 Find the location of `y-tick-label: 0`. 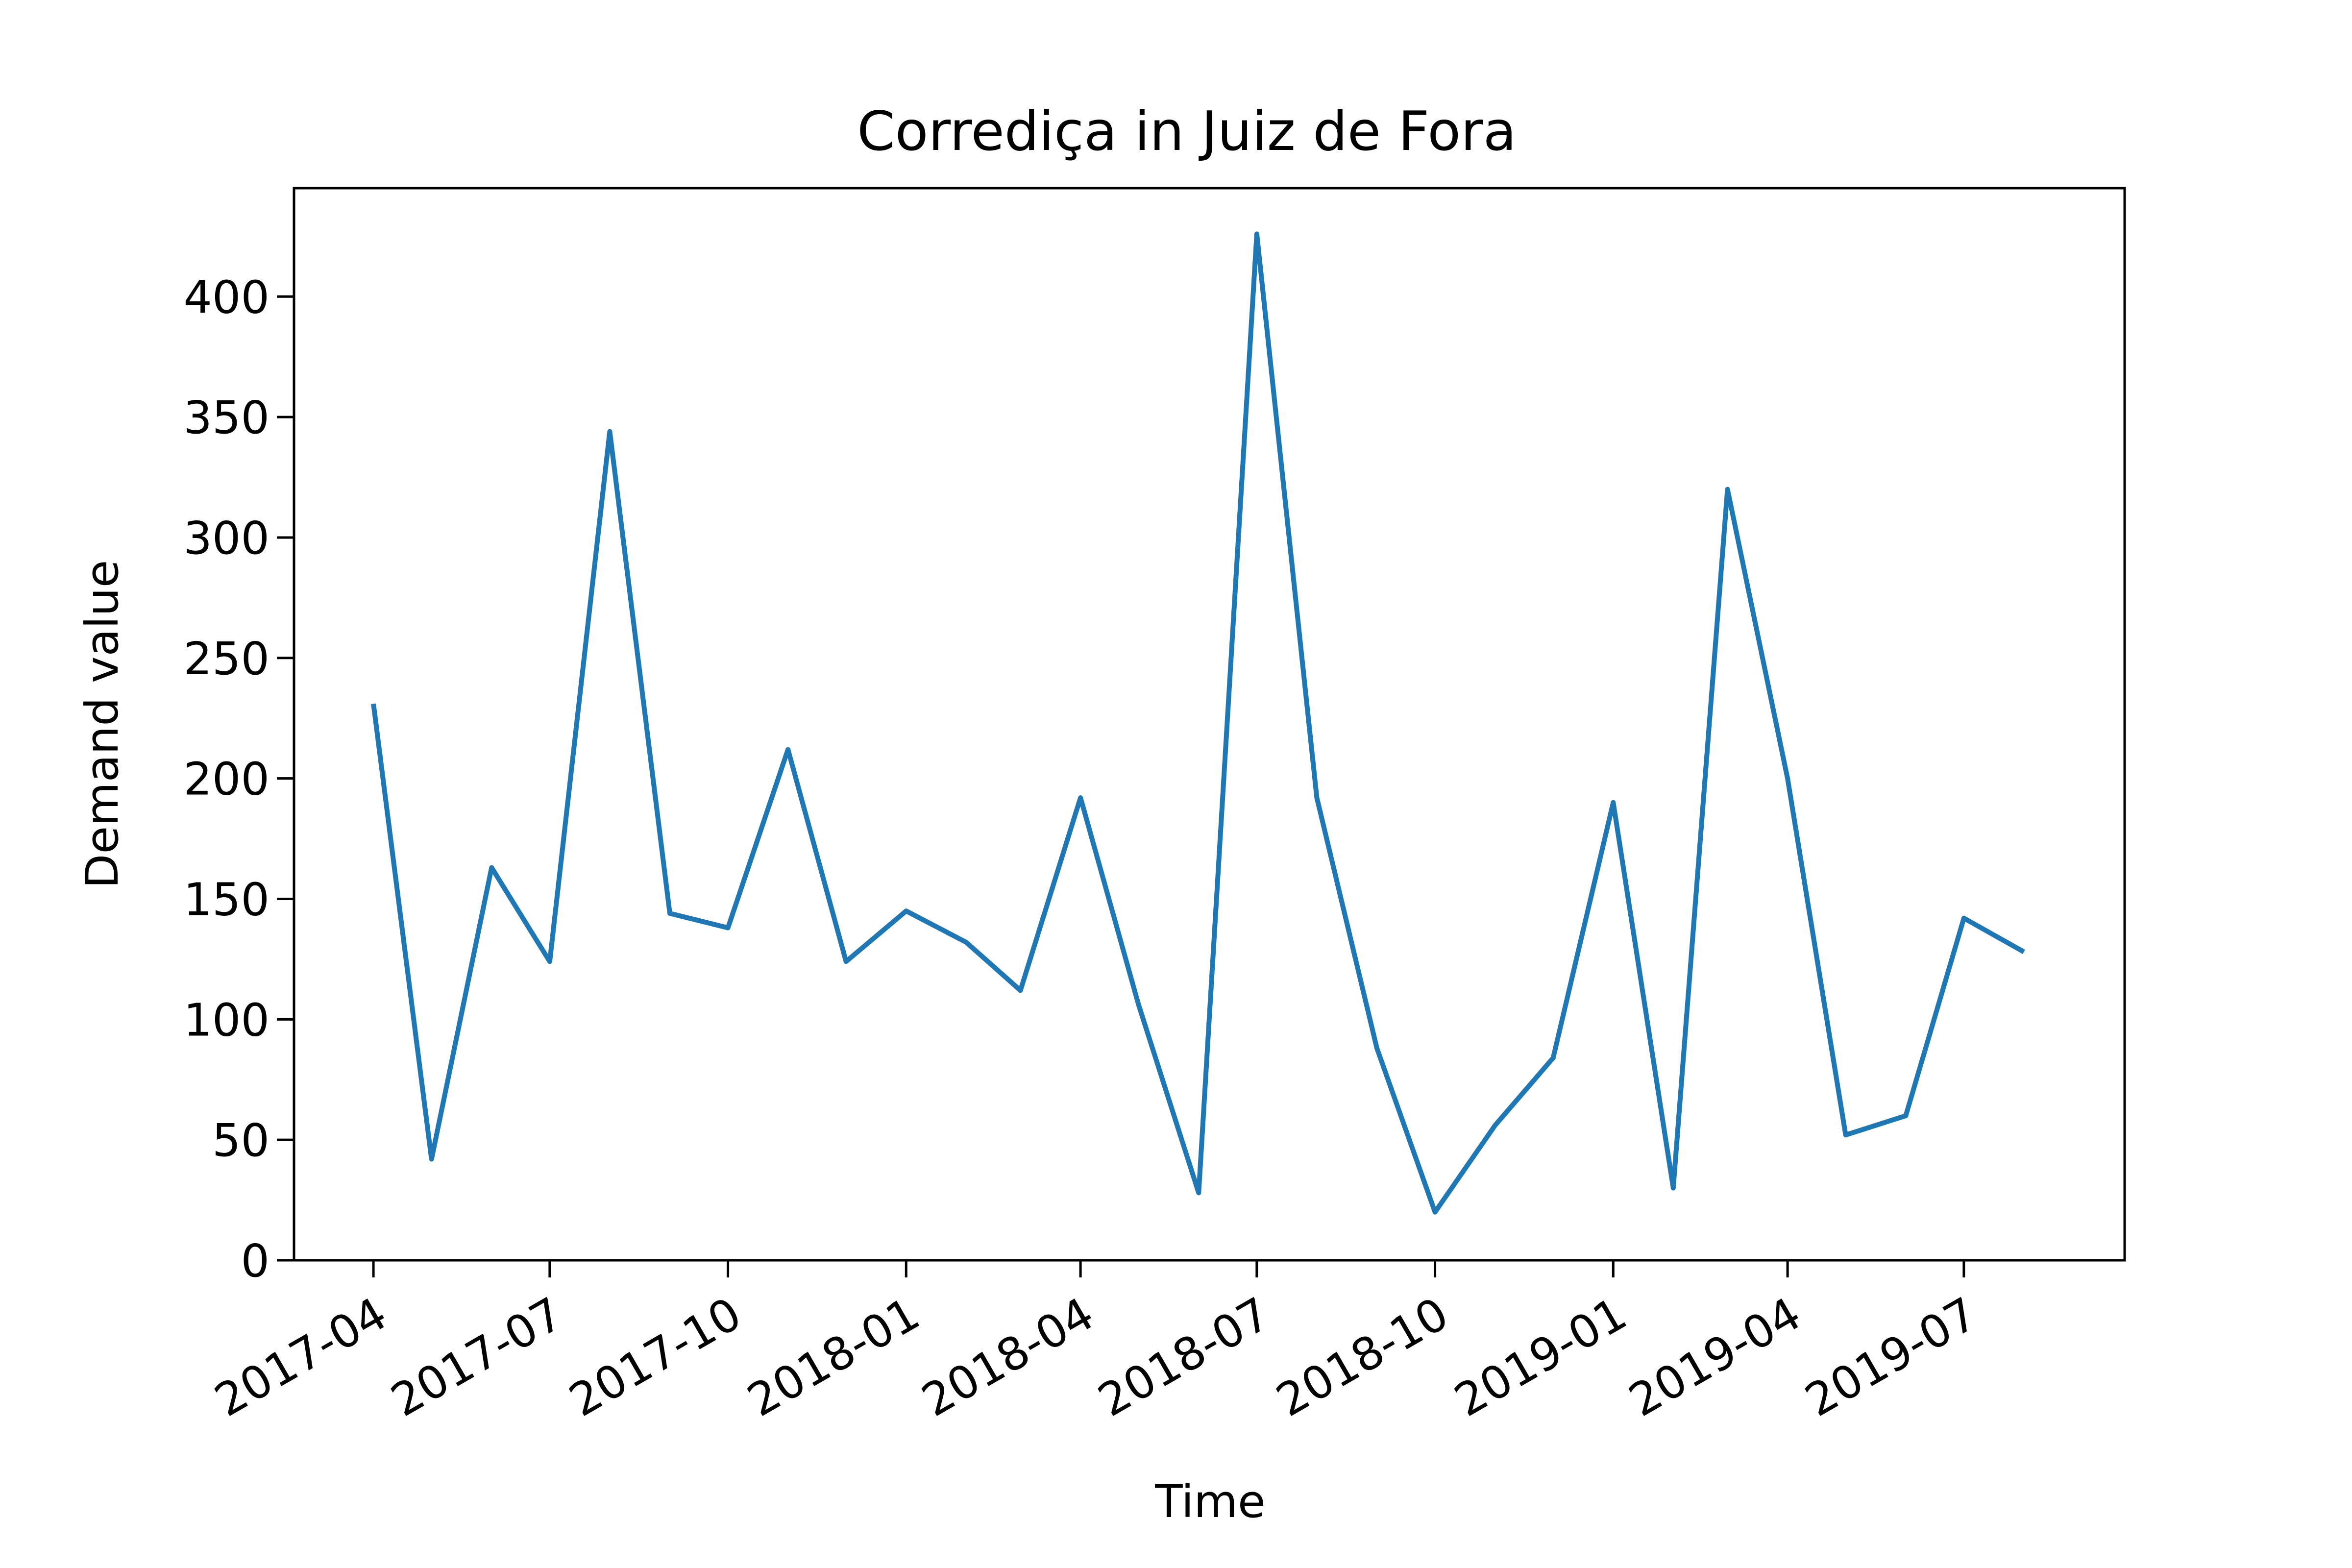

y-tick-label: 0 is located at coordinates (255, 1261).